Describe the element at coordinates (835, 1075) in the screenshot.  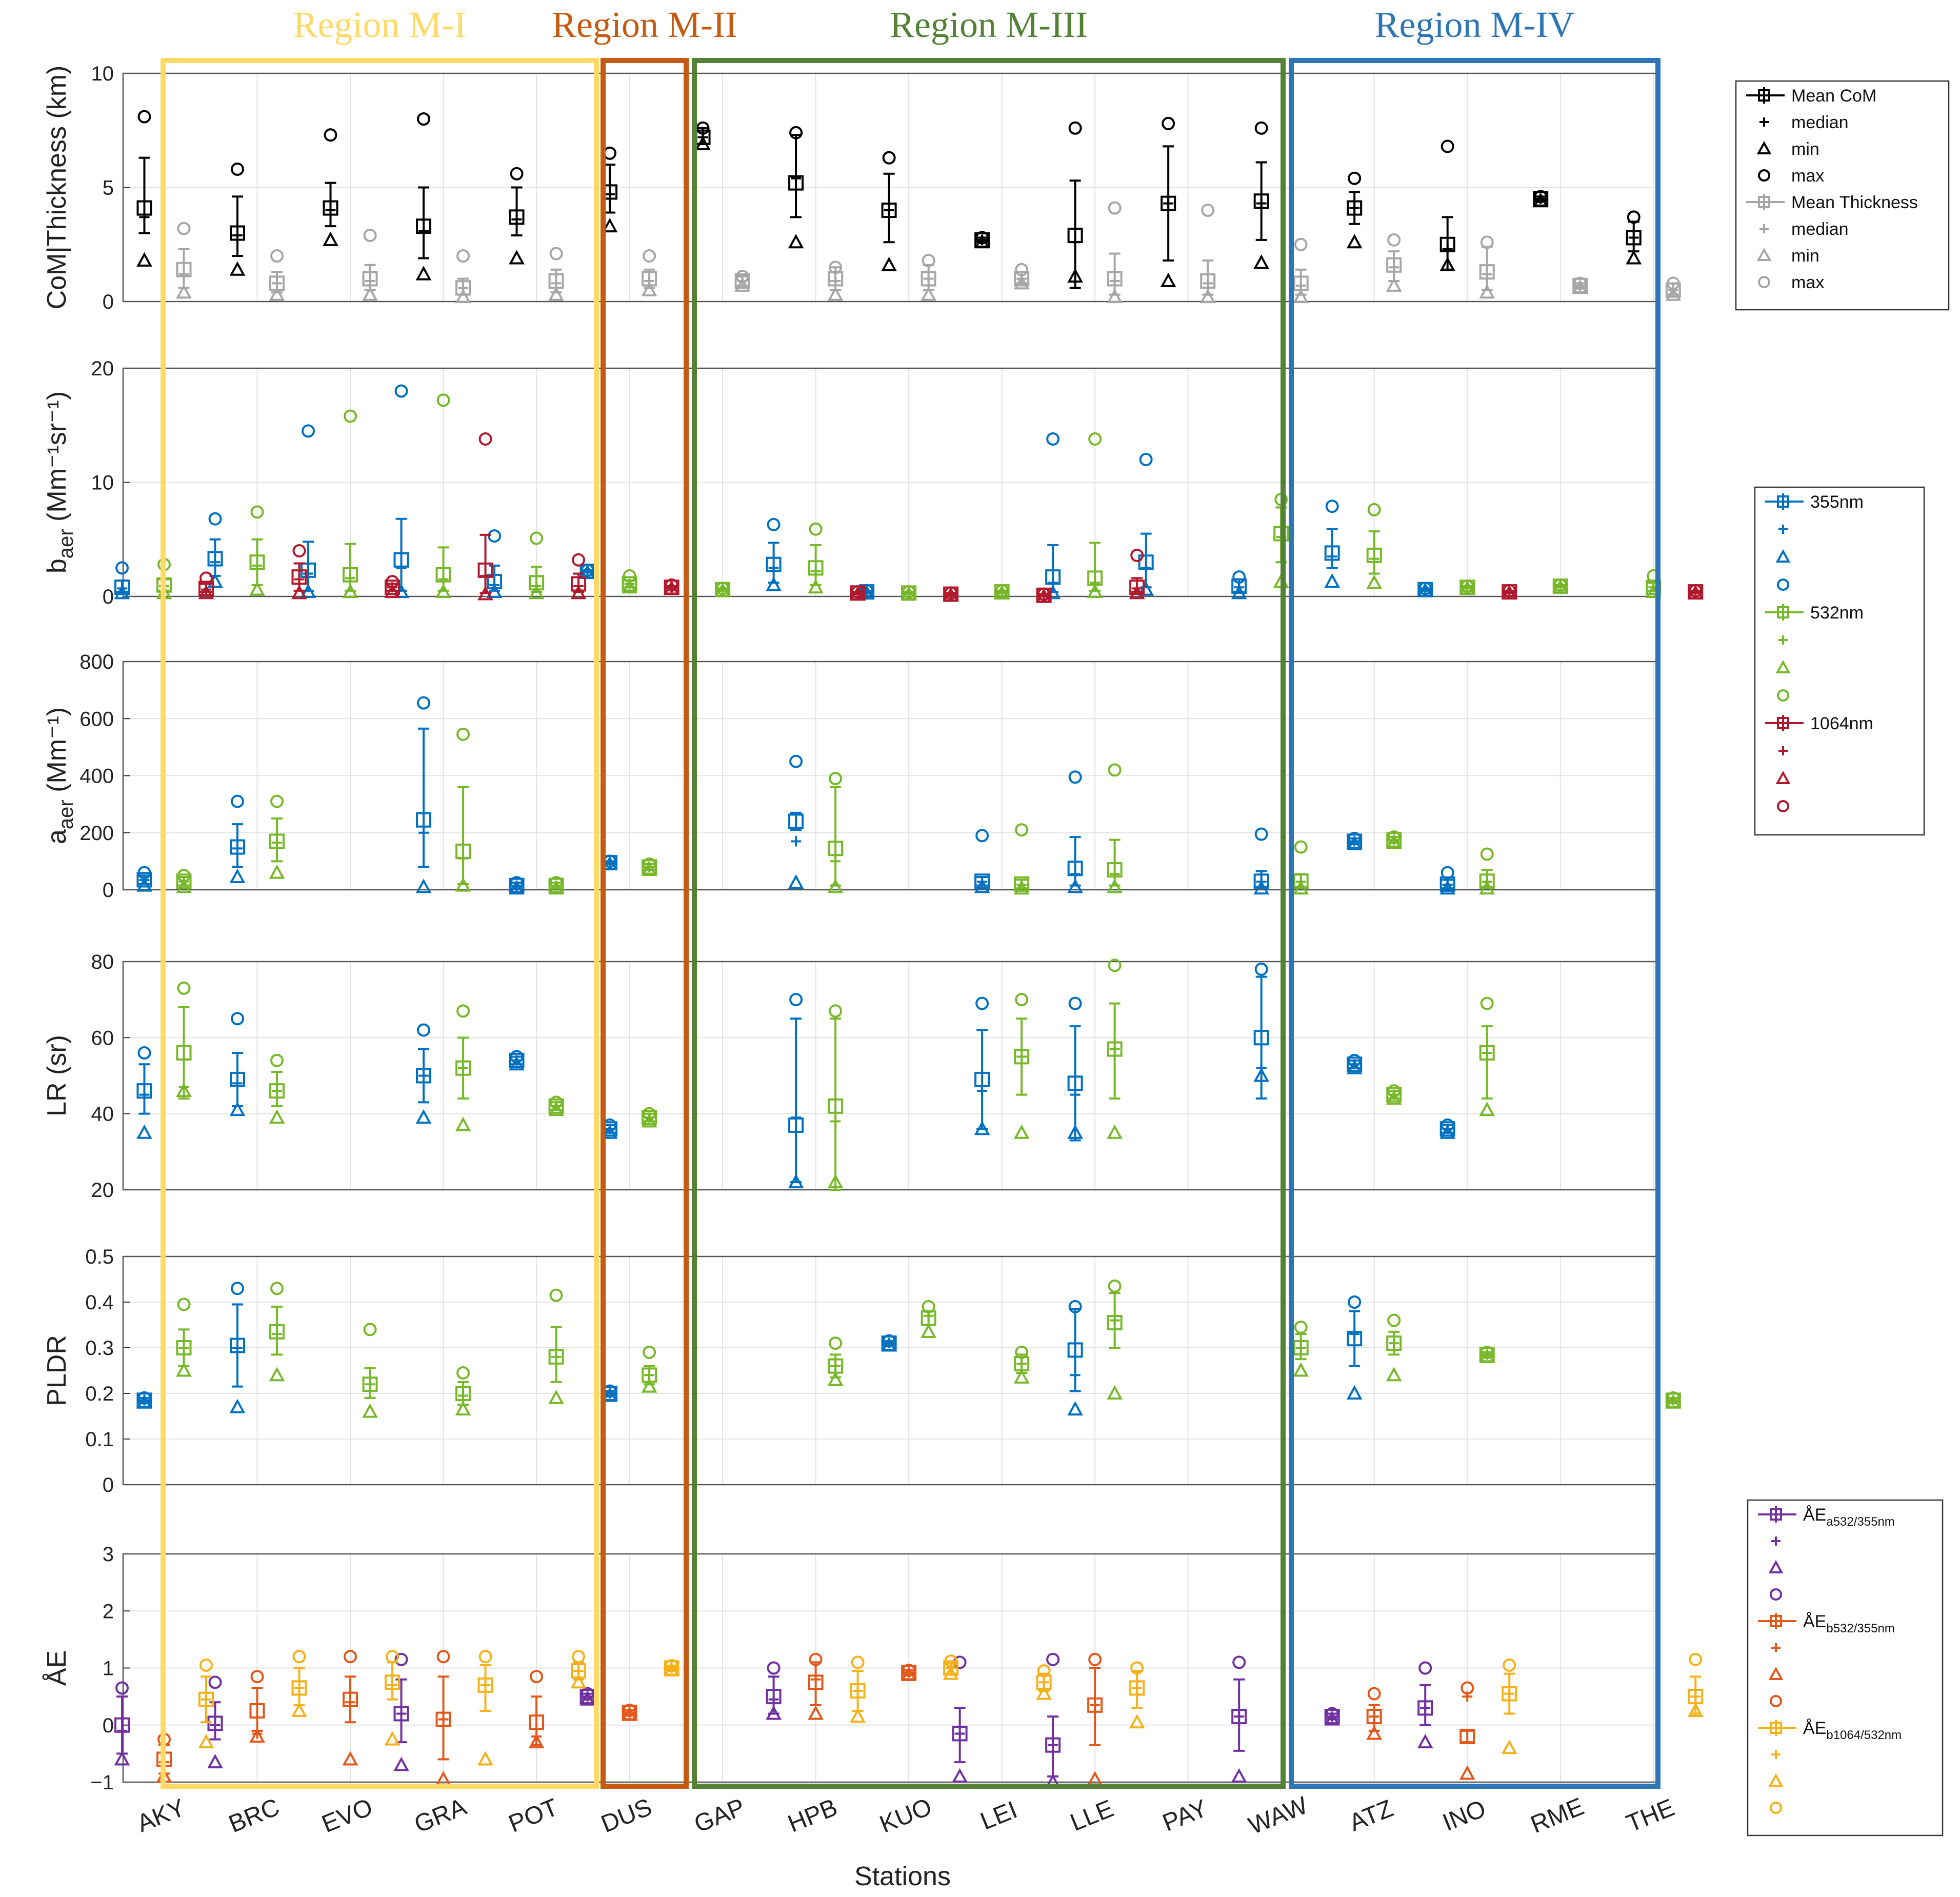
I see `series-lr` at that location.